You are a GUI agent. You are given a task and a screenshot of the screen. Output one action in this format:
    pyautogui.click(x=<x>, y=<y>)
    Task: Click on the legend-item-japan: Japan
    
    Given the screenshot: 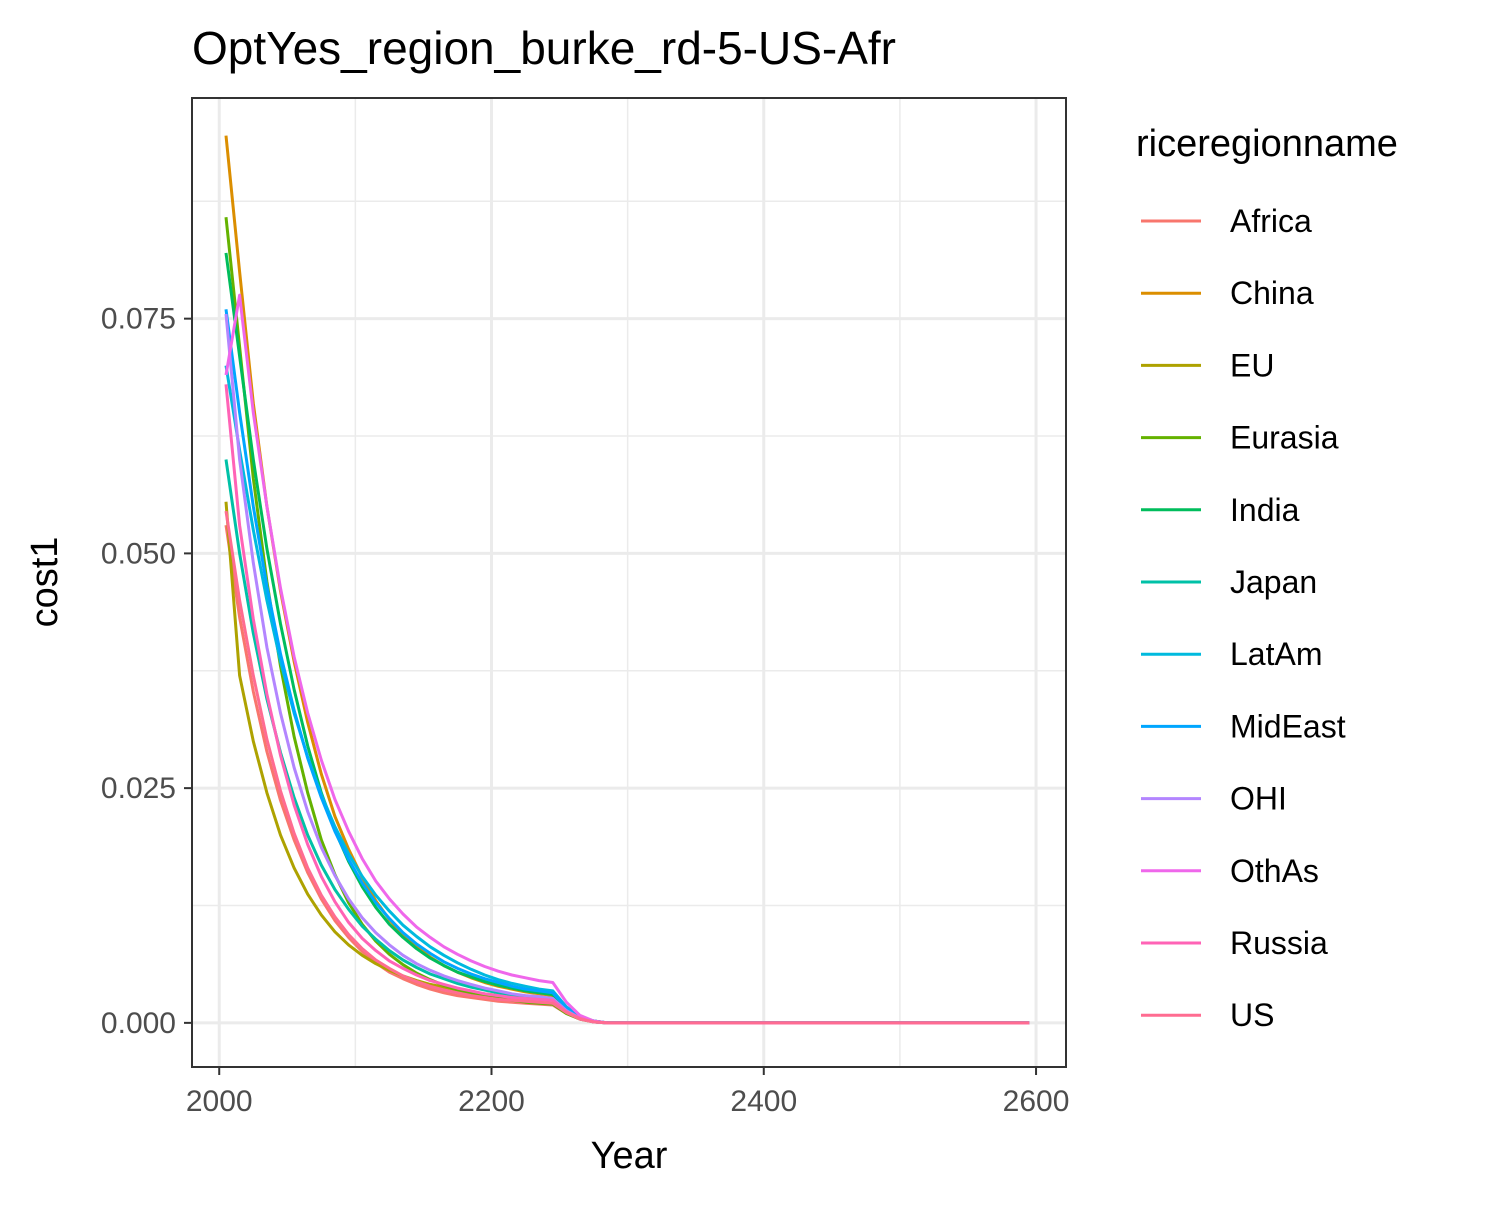 What is the action you would take?
    pyautogui.click(x=1229, y=582)
    